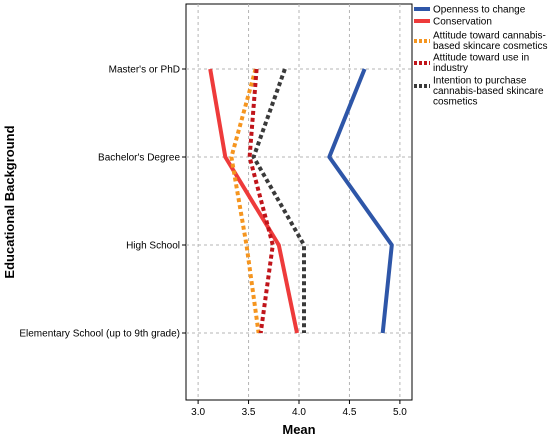 This screenshot has height=438, width=550. Describe the element at coordinates (139, 158) in the screenshot. I see `category-label: Bachelor's Degree` at that location.